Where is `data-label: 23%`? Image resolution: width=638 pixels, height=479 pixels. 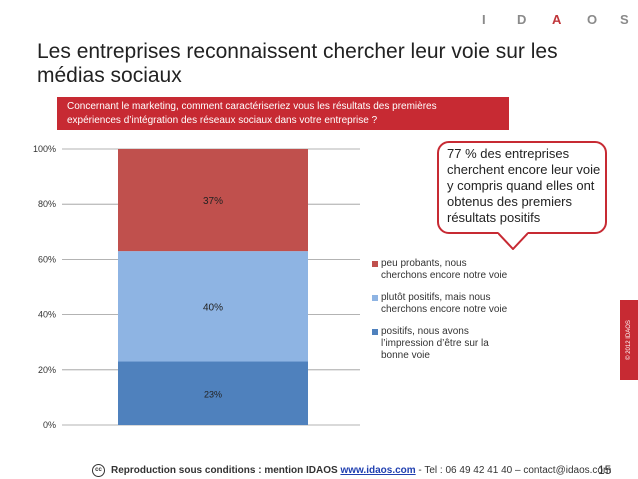
data-label: 23% is located at coordinates (213, 394).